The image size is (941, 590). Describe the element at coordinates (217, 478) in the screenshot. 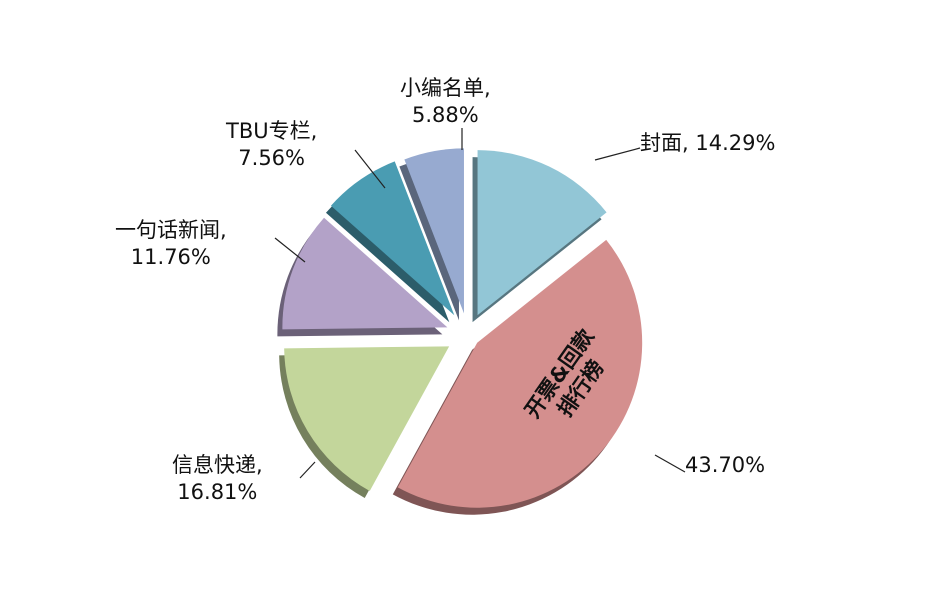

I see `label-xinxi: 信息快递, 16.81%` at that location.